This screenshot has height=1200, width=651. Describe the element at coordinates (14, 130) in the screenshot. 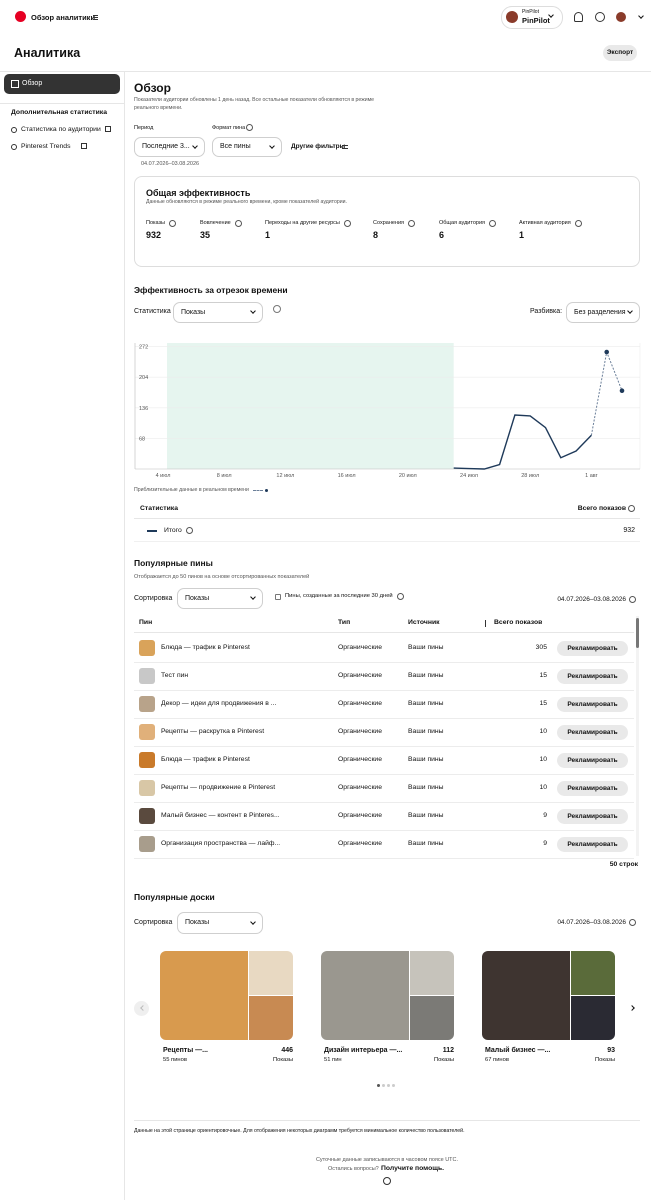

I see `sidebar-link-icon` at that location.